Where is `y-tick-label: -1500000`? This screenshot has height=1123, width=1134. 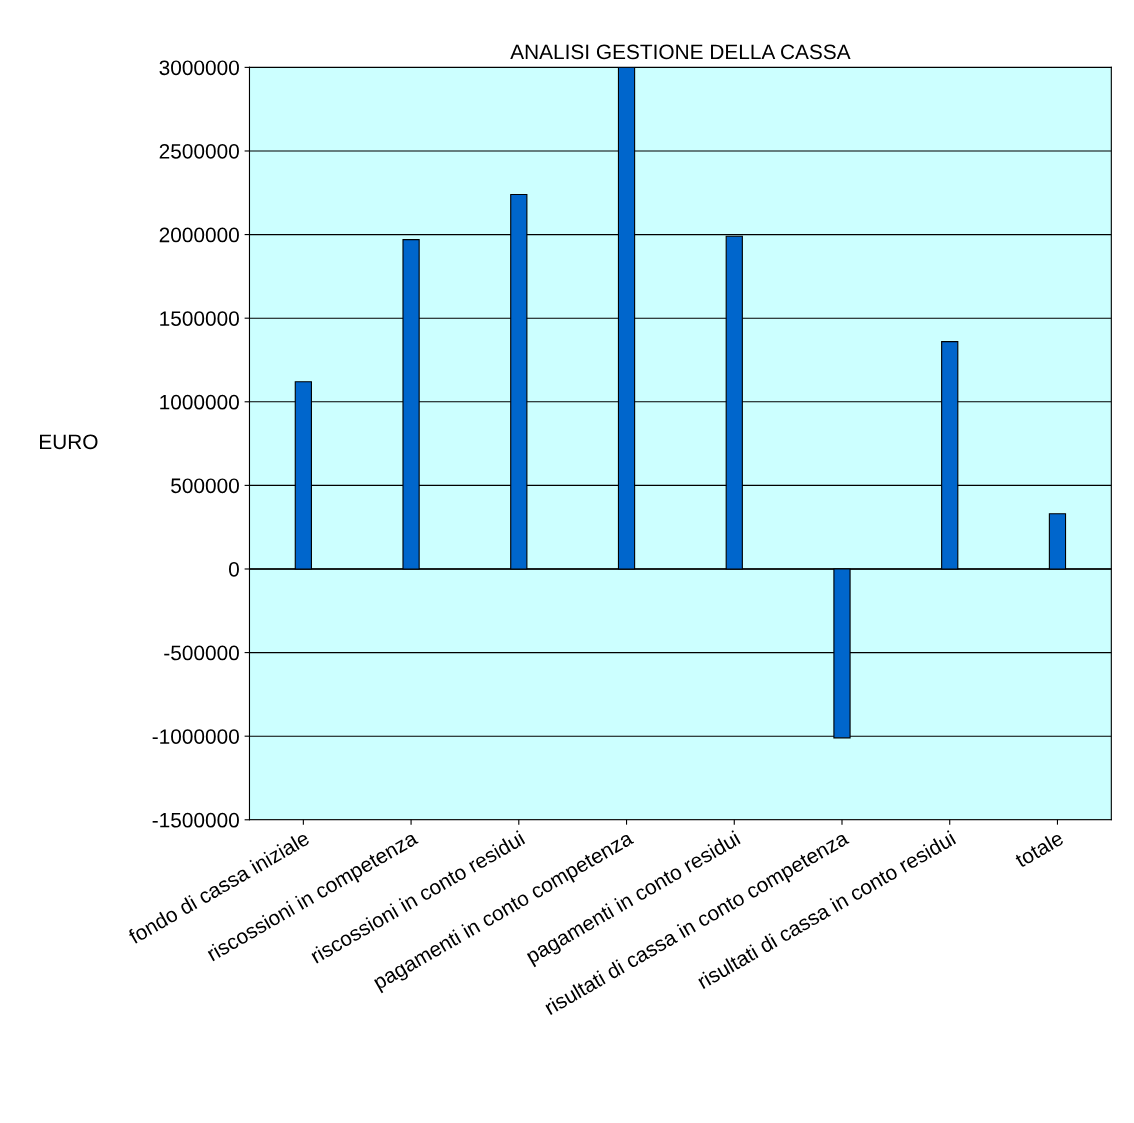
y-tick-label: -1500000 is located at coordinates (195, 820).